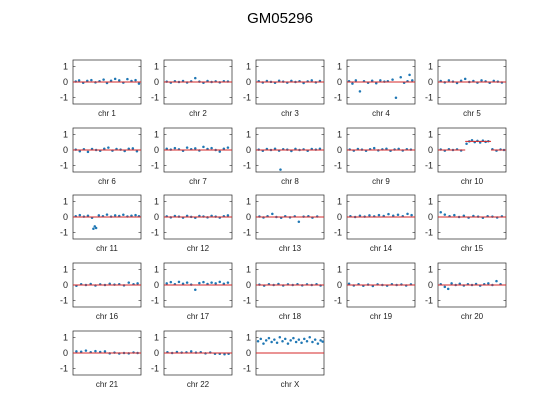 This screenshot has width=560, height=420. Describe the element at coordinates (101, 291) in the screenshot. I see `chart-panel: 1 0 -1 chr 16` at that location.